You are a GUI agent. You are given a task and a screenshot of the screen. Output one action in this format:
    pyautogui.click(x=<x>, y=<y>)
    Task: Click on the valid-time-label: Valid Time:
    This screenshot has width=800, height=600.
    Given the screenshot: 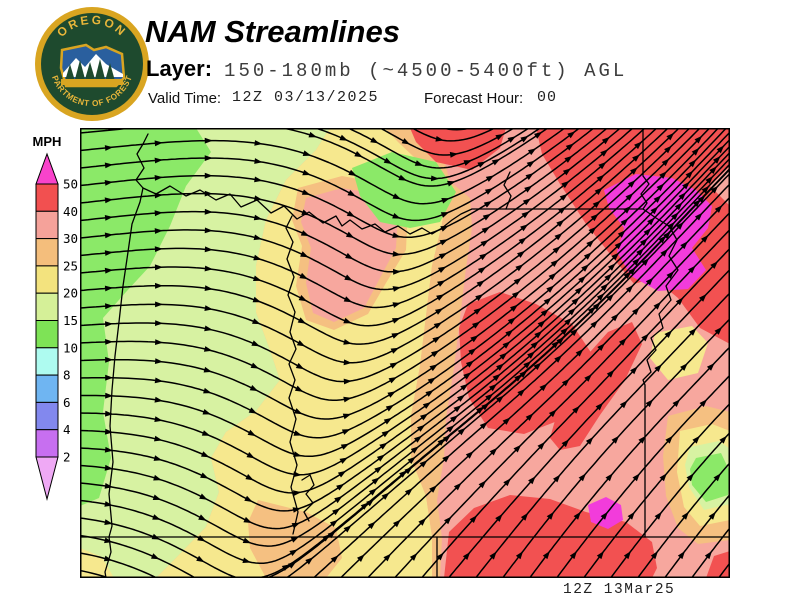 What is the action you would take?
    pyautogui.click(x=185, y=98)
    